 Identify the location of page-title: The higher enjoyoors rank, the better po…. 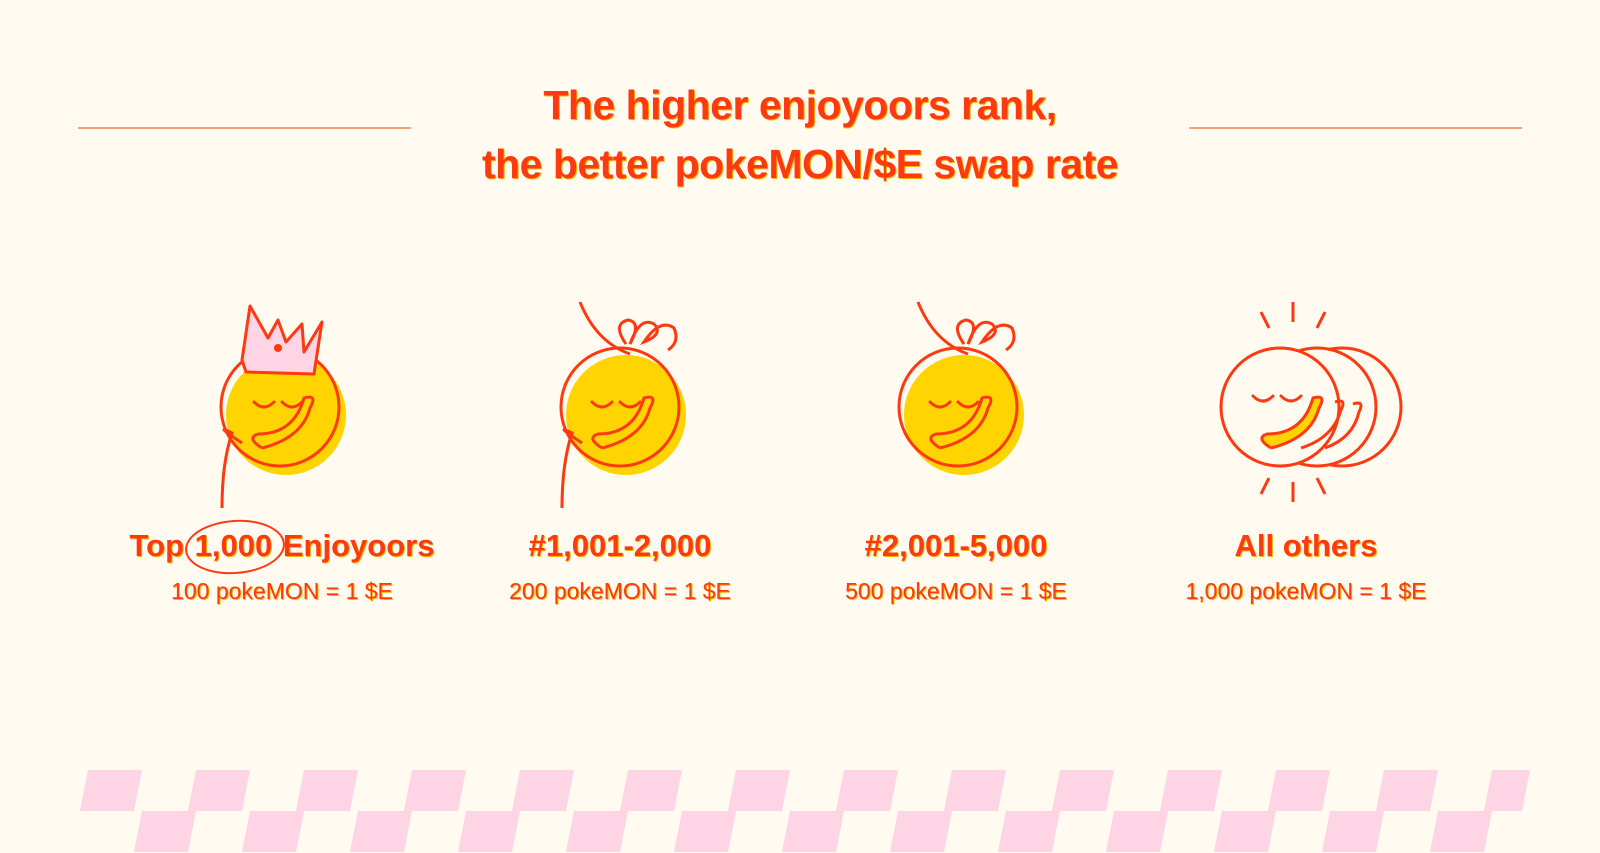
(800, 135).